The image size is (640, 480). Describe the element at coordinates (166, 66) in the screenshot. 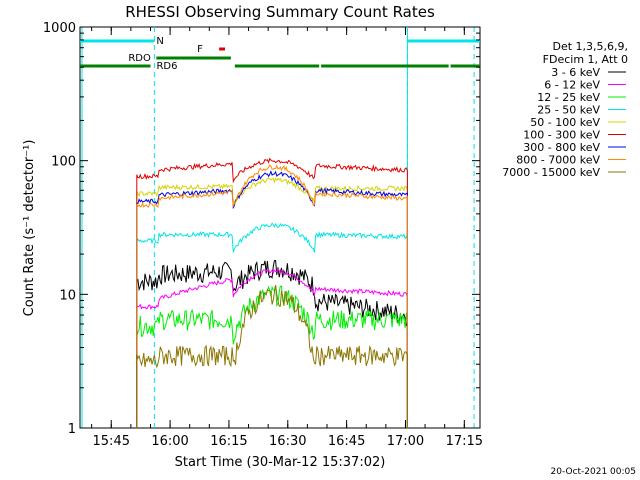

I see `flag-label-rd6: RD6` at that location.